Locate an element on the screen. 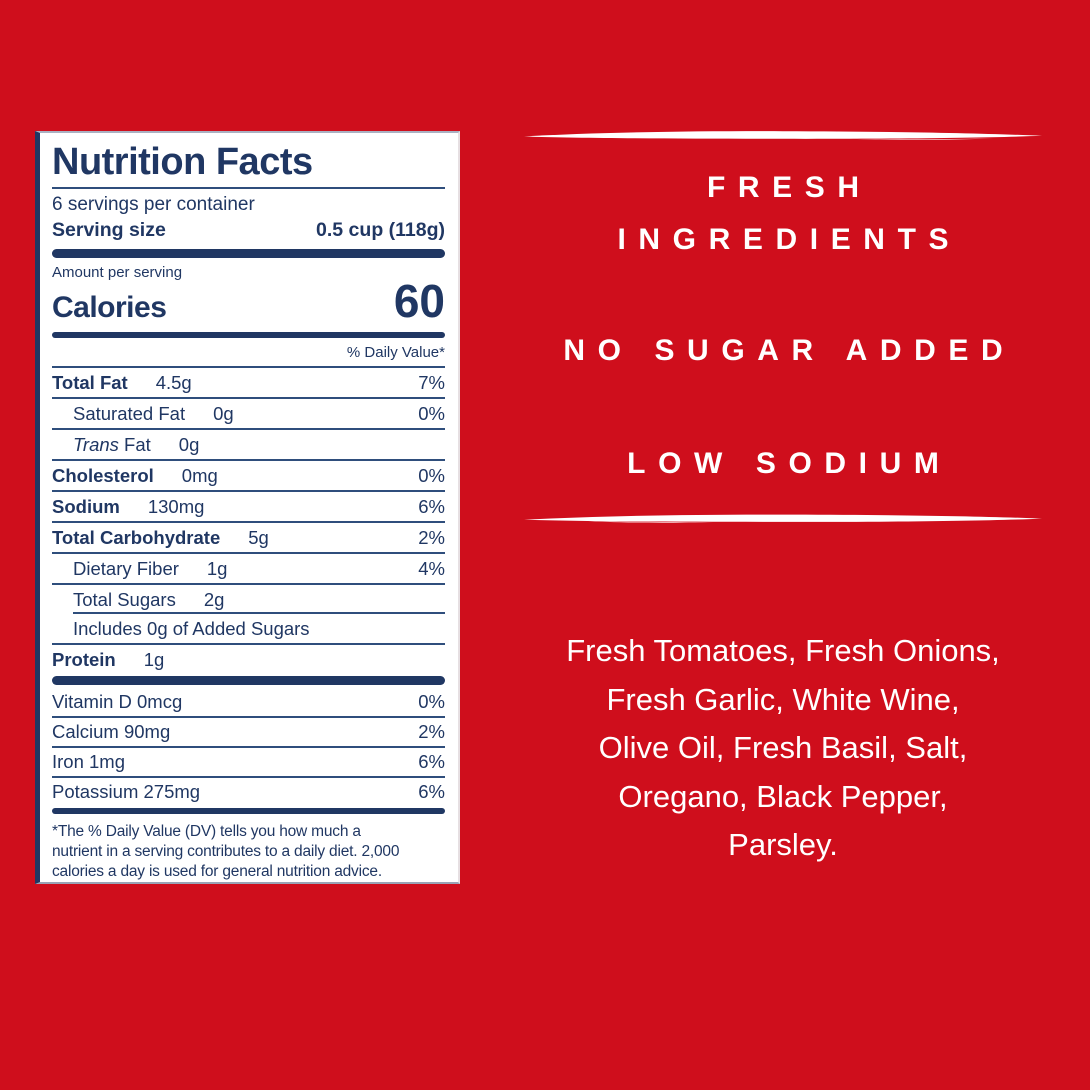  micronutrient-row-calcium: Calcium 90mg 2% is located at coordinates (248, 733).